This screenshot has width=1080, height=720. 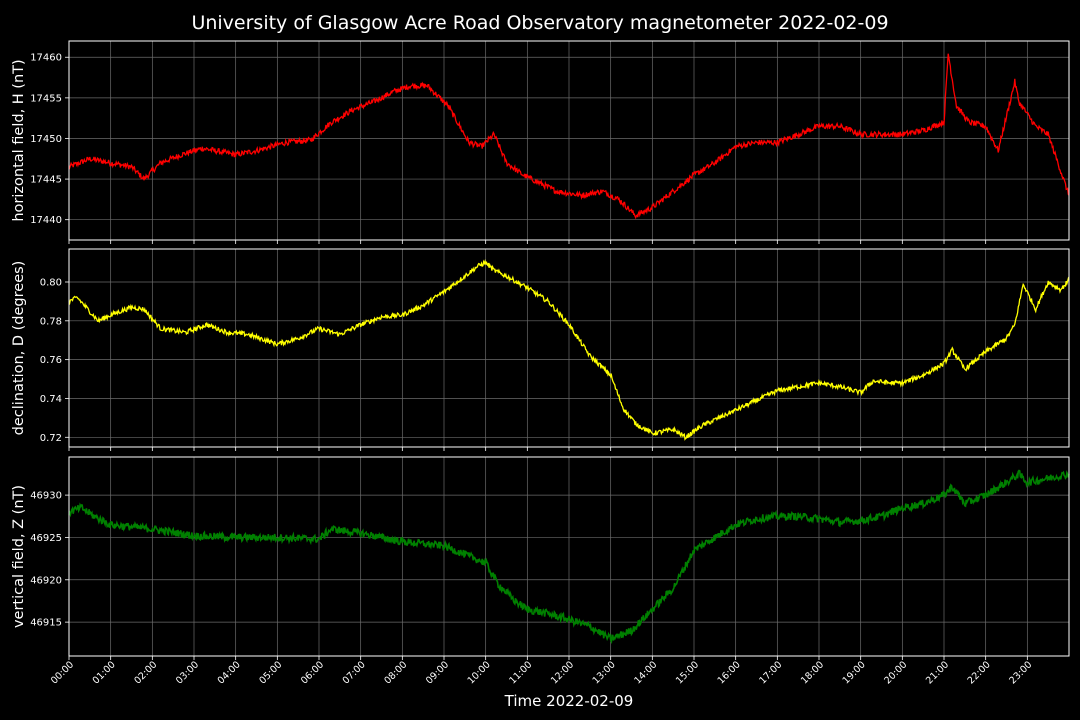 What do you see at coordinates (604, 672) in the screenshot?
I see `x-tick-label: 13:00` at bounding box center [604, 672].